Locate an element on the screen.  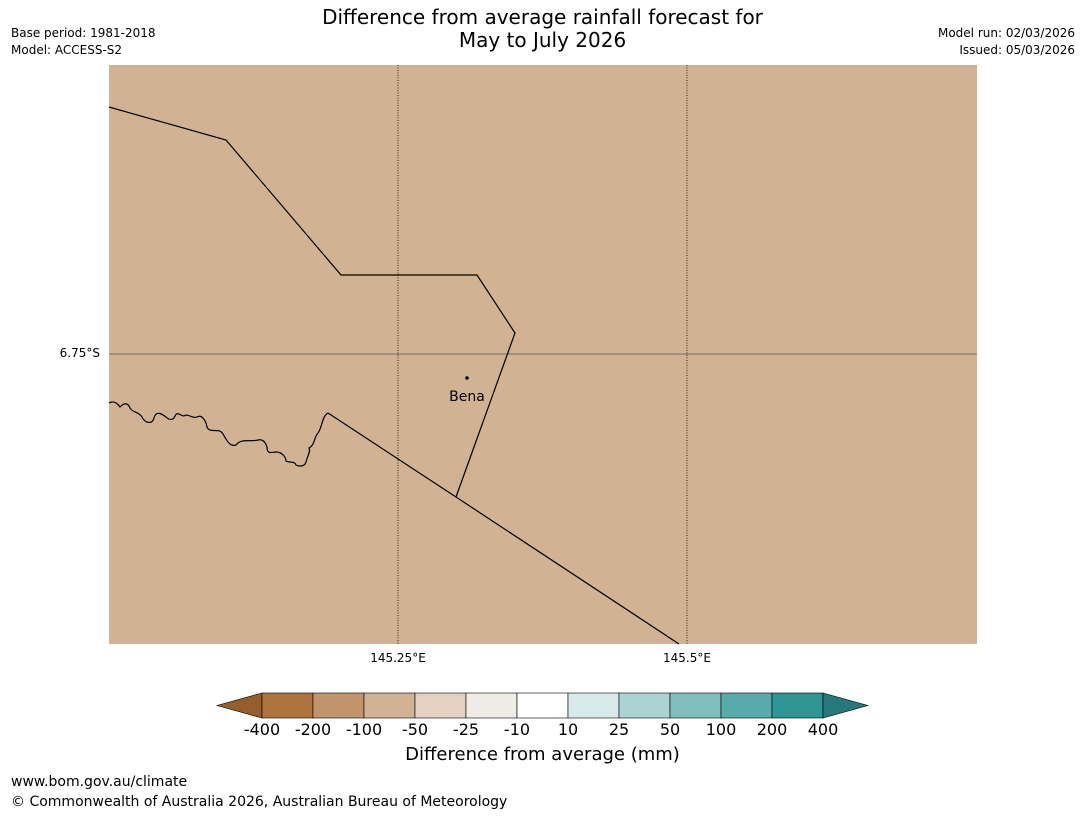
colorbar-tick-label: 10 is located at coordinates (568, 729).